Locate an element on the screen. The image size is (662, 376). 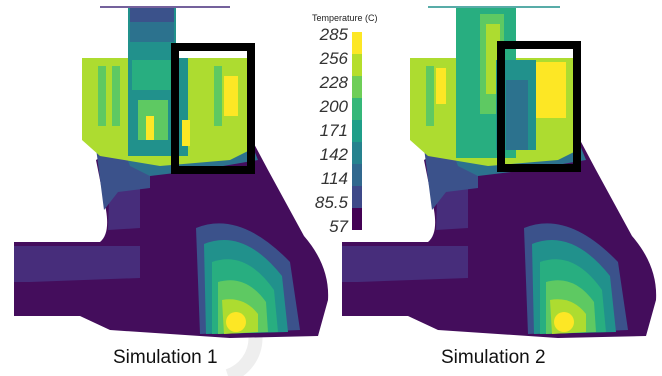
colorbar-tick: 171 is located at coordinates (333, 130).